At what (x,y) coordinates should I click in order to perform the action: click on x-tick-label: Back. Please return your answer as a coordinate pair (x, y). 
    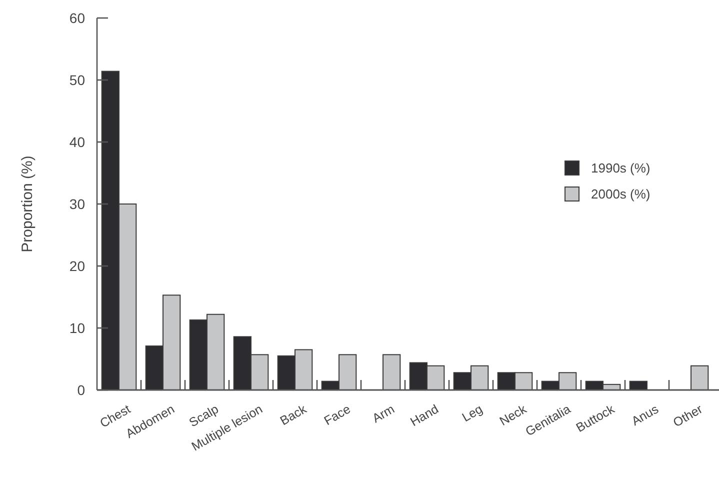
    Looking at the image, I should click on (294, 415).